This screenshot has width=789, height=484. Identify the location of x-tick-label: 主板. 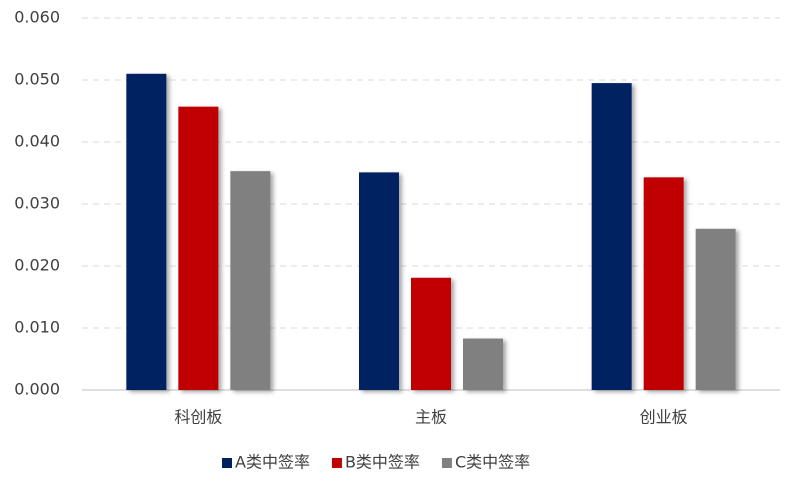
(431, 417).